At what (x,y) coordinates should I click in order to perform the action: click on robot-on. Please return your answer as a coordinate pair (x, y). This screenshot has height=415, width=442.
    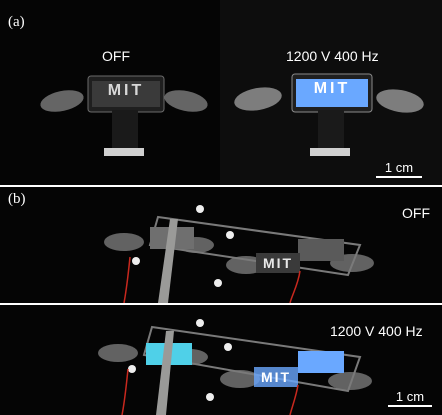
    Looking at the image, I should click on (329, 114).